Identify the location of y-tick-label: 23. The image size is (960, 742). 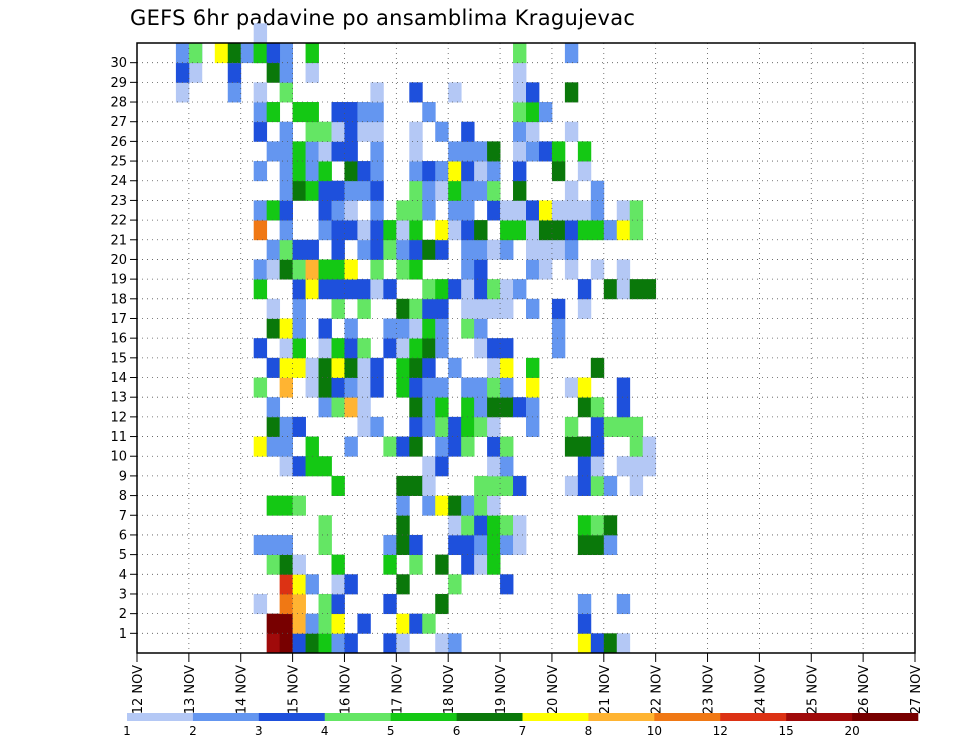
(118, 201).